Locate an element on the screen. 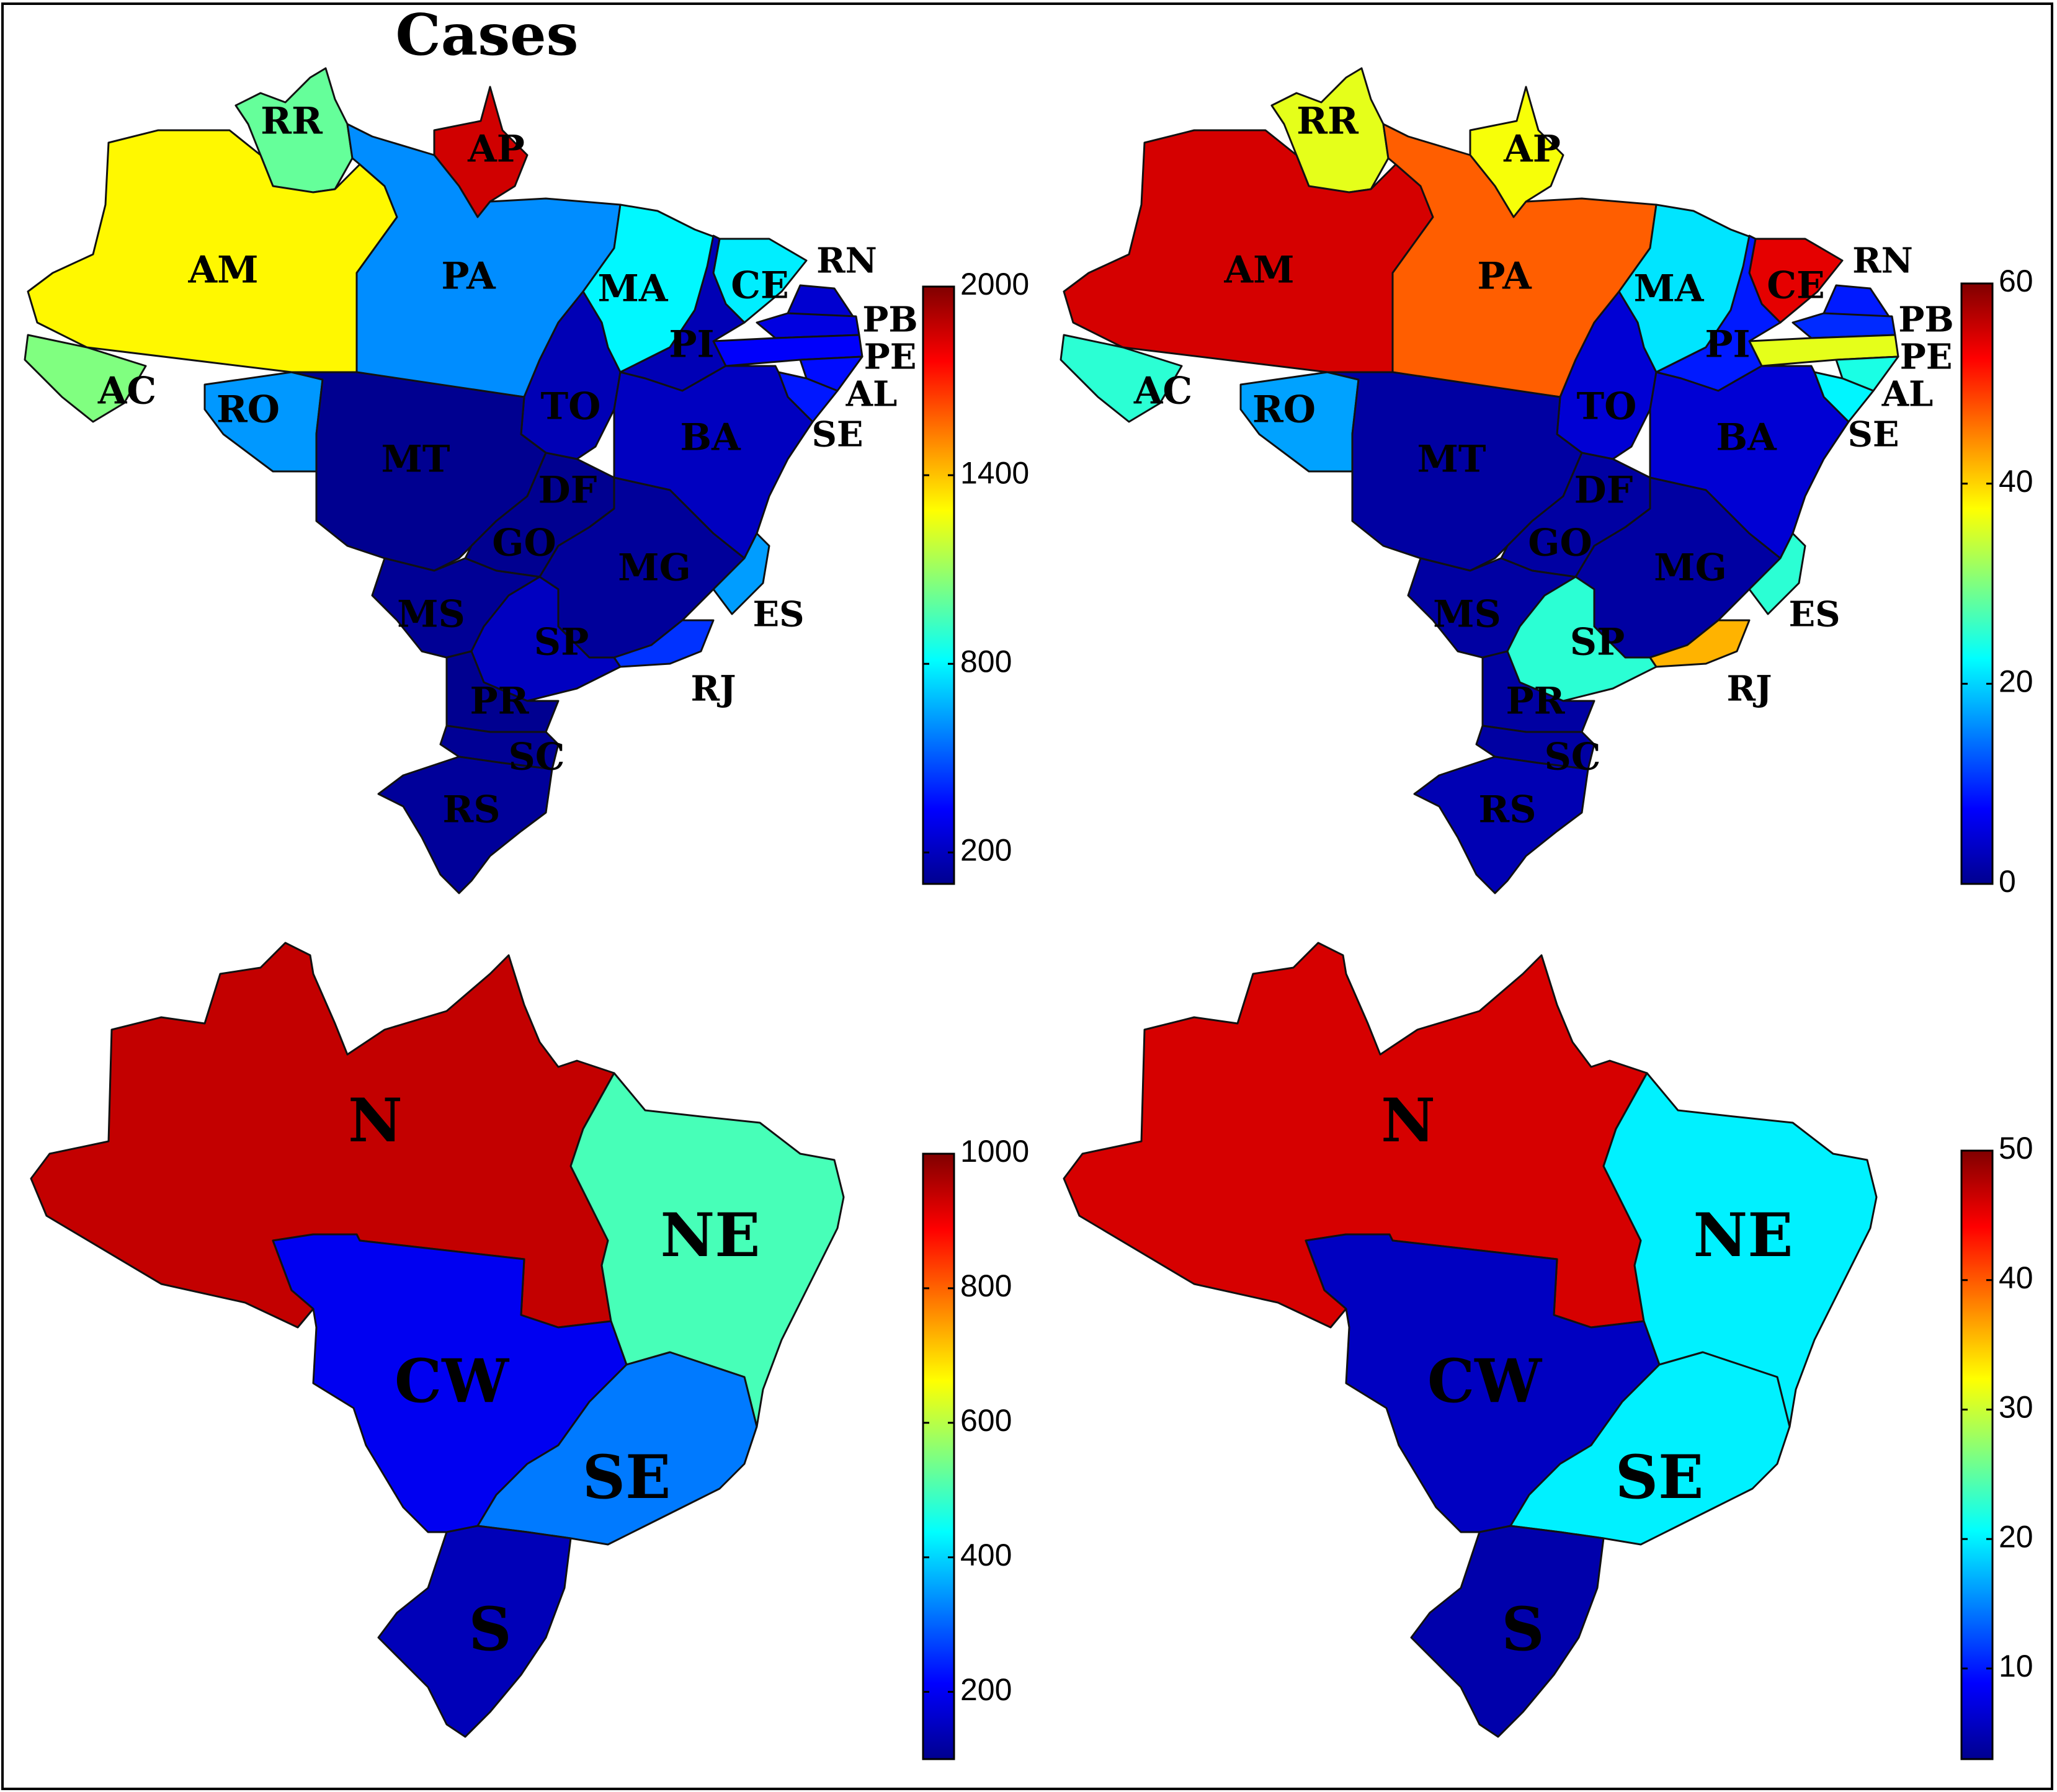 This screenshot has height=1792, width=2057. colorbar-label-regions-cases-200: 200 is located at coordinates (986, 1689).